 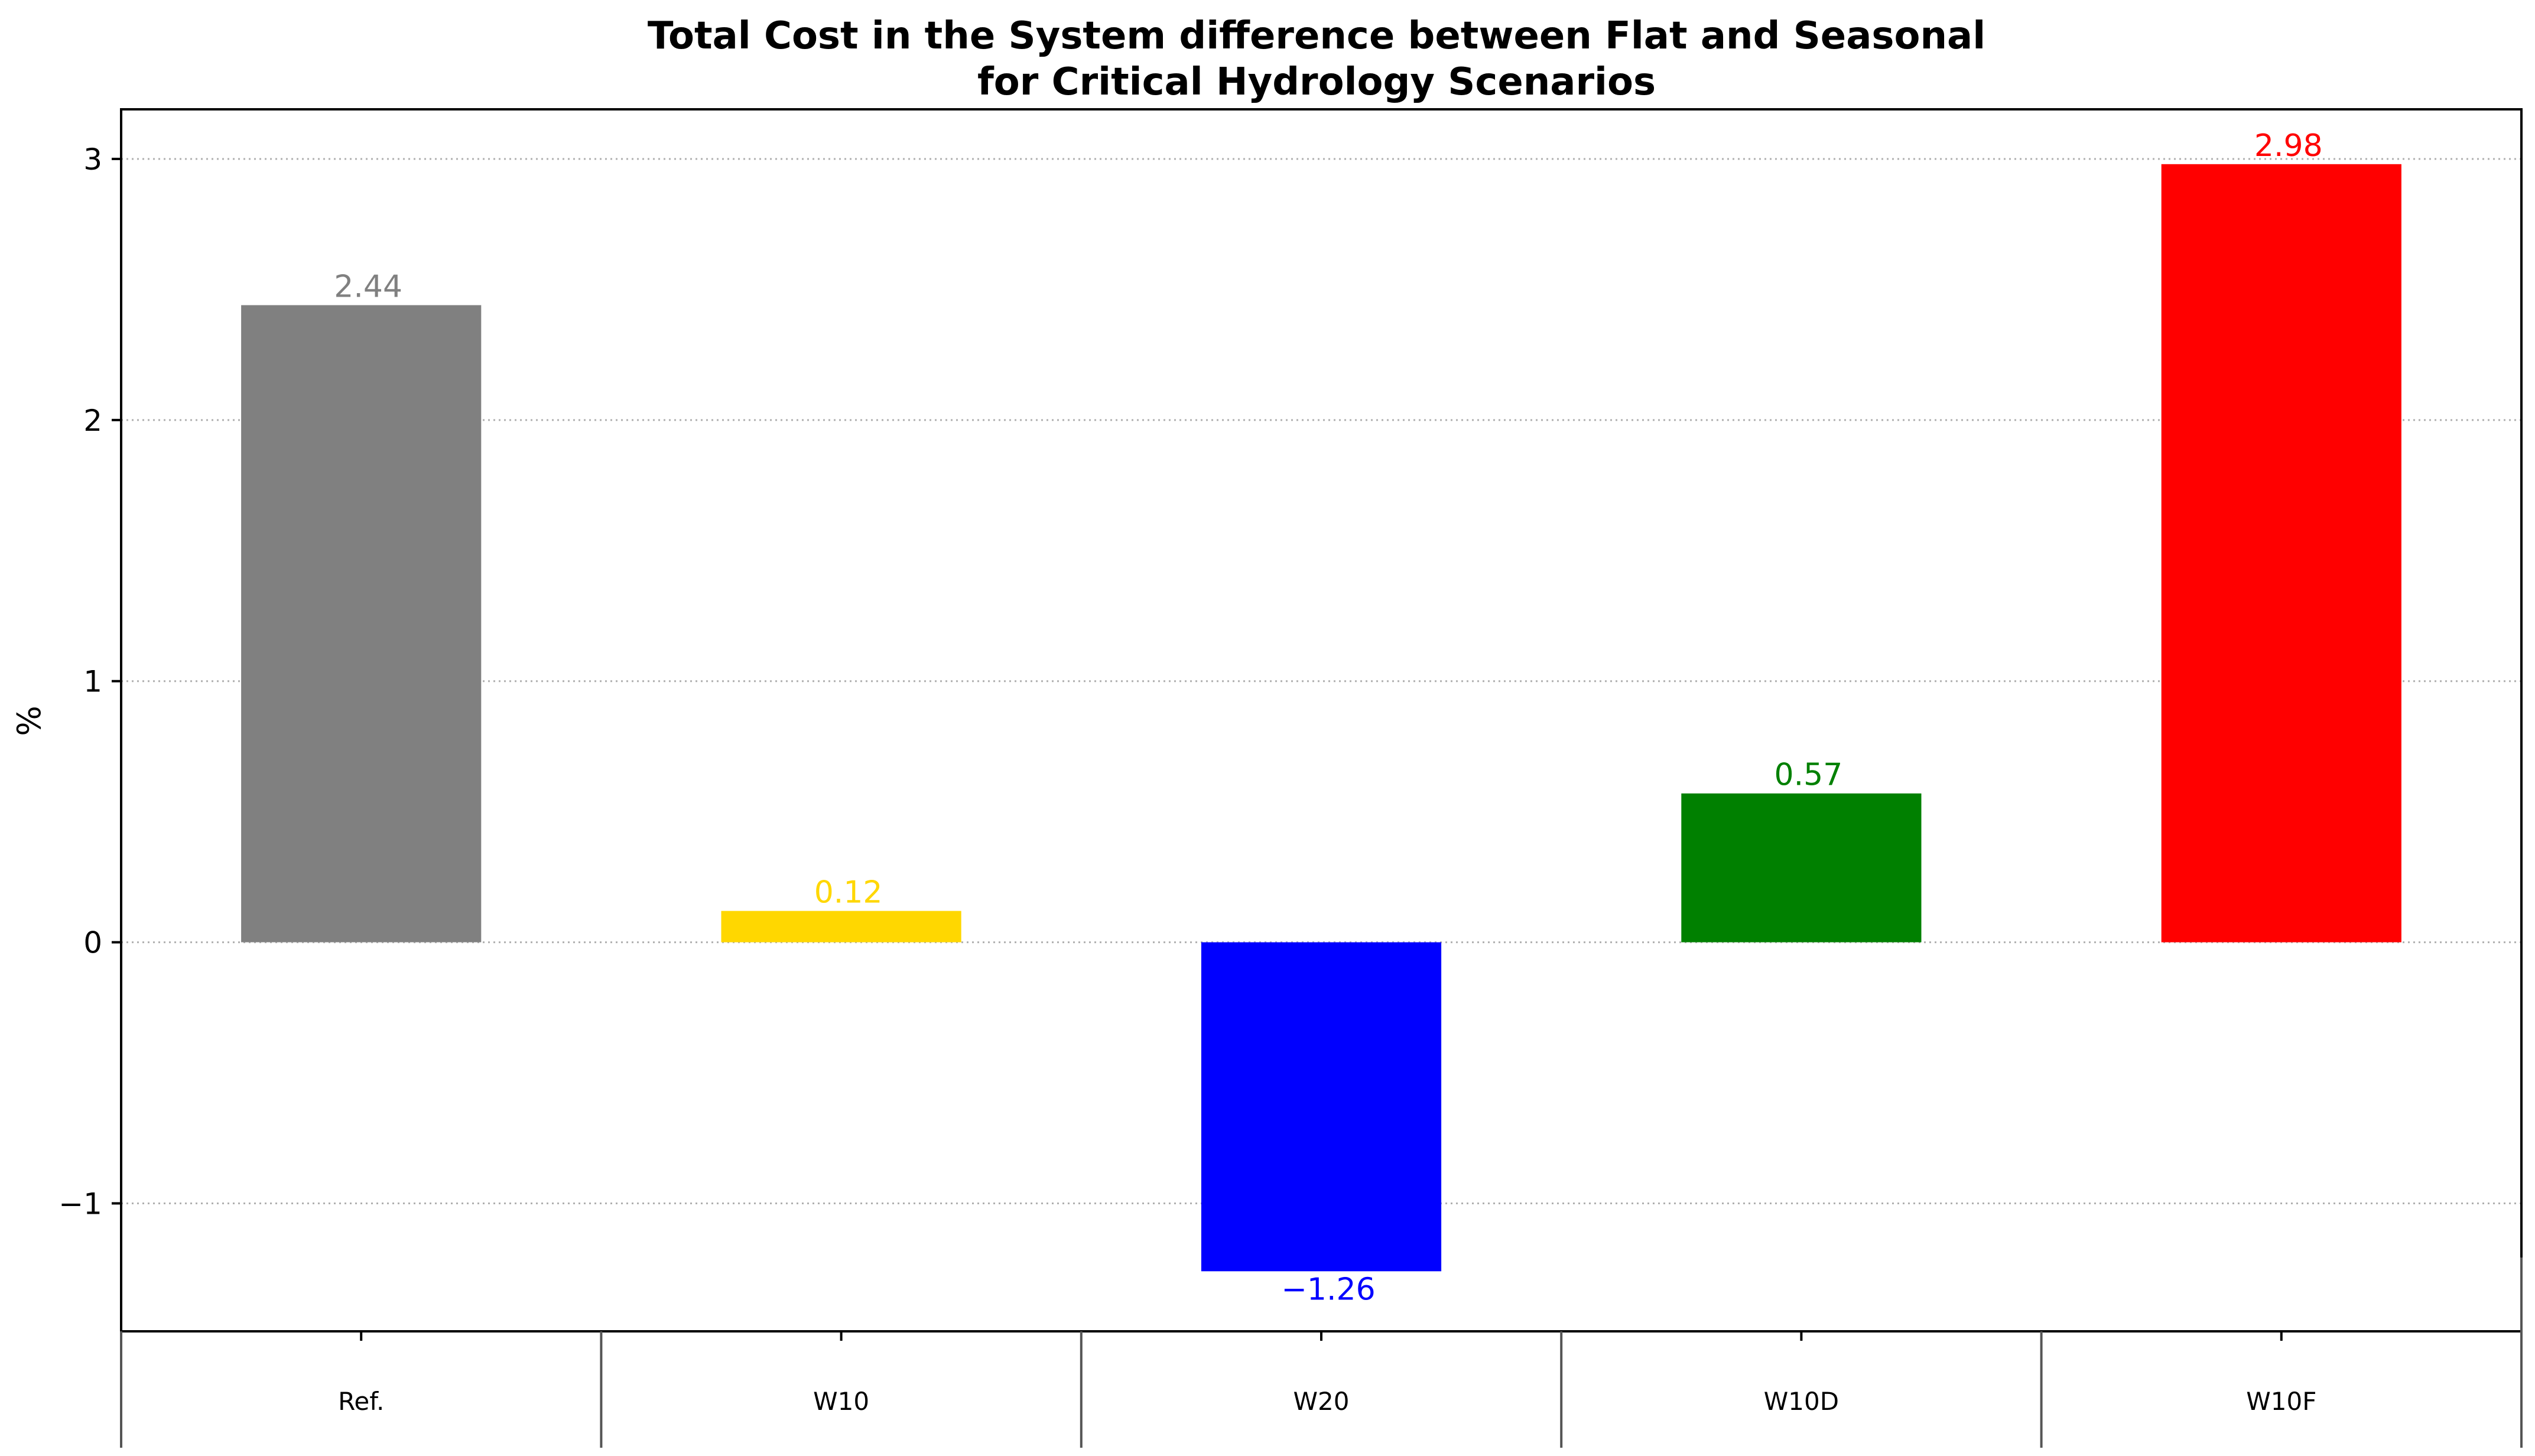 What do you see at coordinates (841, 1402) in the screenshot?
I see `x-tick-label: W10` at bounding box center [841, 1402].